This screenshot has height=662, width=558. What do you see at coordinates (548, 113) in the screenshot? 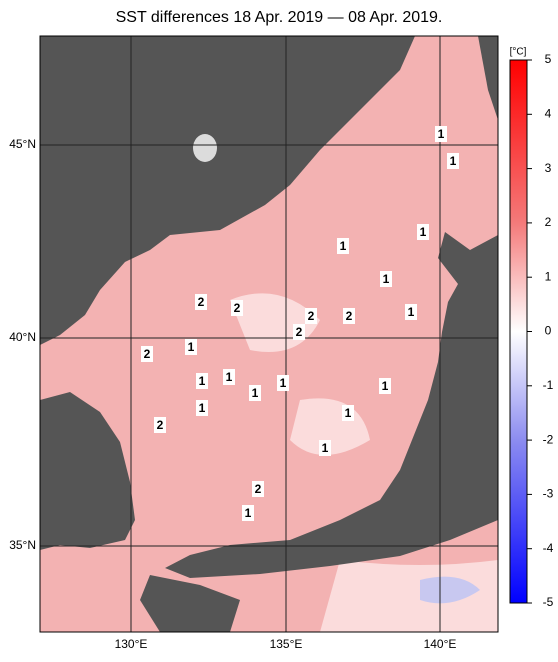
I see `colorbar-tick-label: 4` at bounding box center [548, 113].